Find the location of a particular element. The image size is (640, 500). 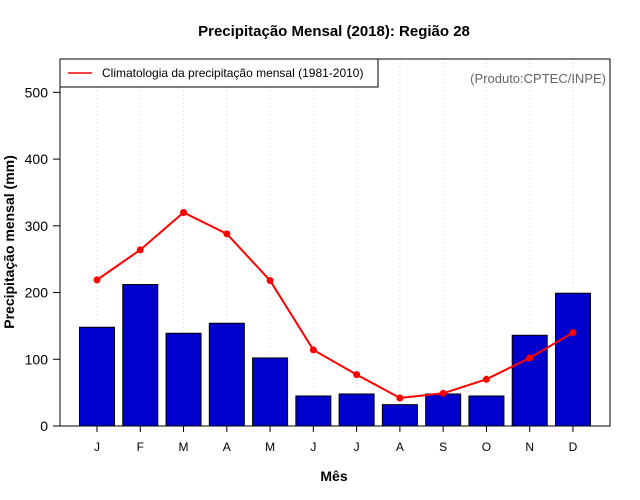

y-tick-label: 100 is located at coordinates (37, 359).